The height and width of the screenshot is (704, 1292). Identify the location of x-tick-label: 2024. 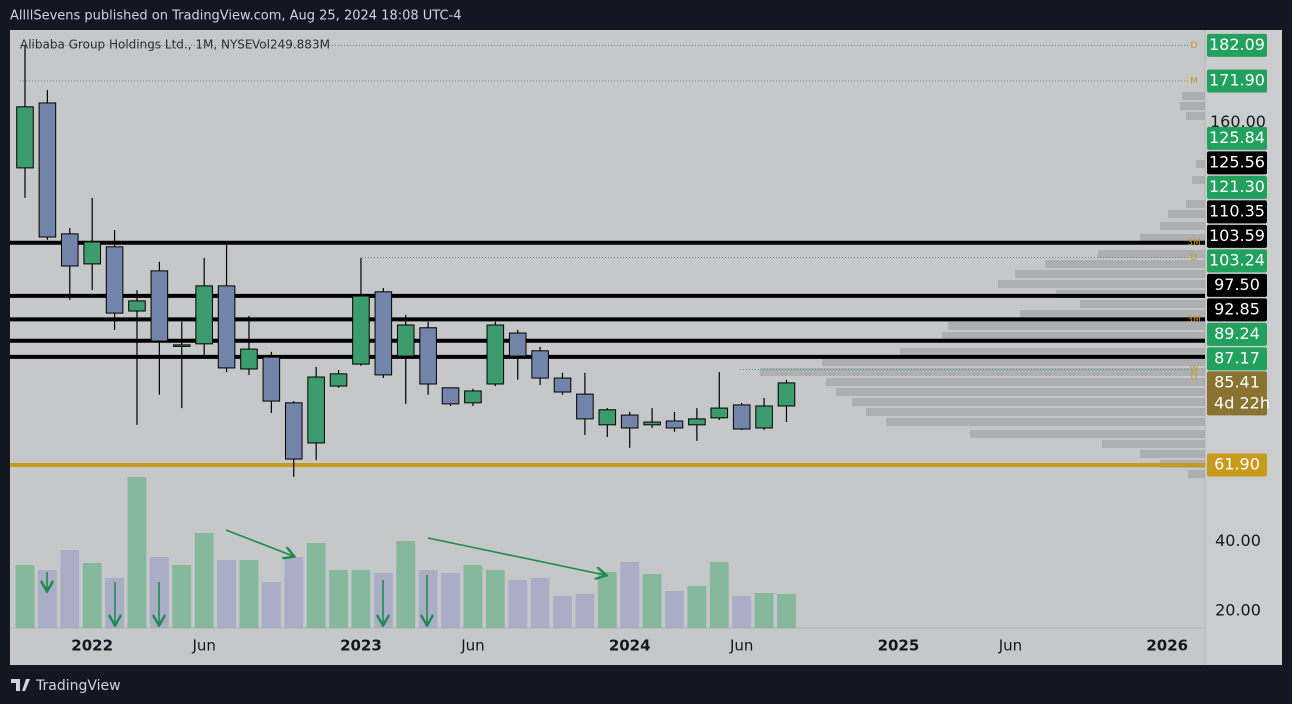
(630, 646).